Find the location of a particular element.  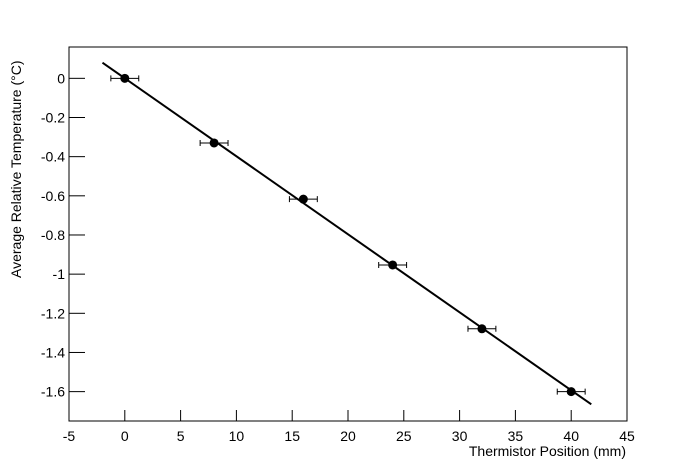

x-tick-label: 45 is located at coordinates (627, 436).